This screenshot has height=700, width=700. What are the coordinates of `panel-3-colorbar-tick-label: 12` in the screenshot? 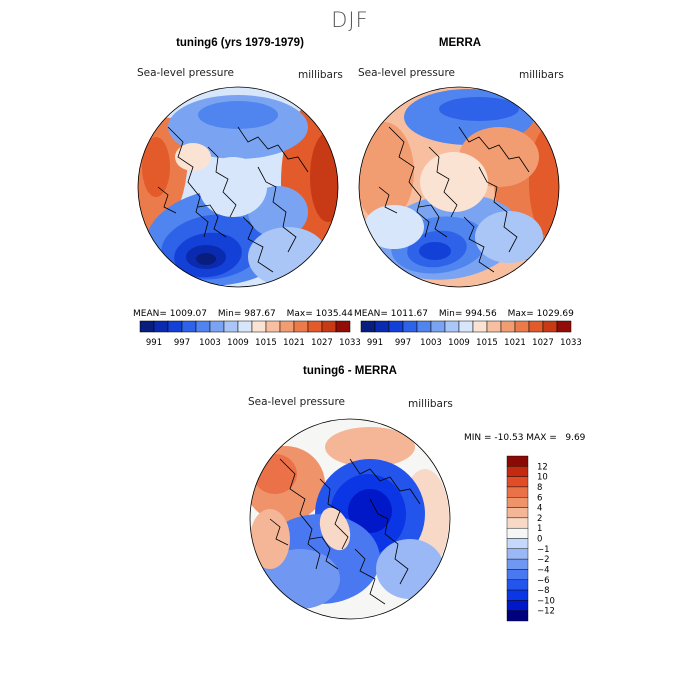 It's located at (542, 467).